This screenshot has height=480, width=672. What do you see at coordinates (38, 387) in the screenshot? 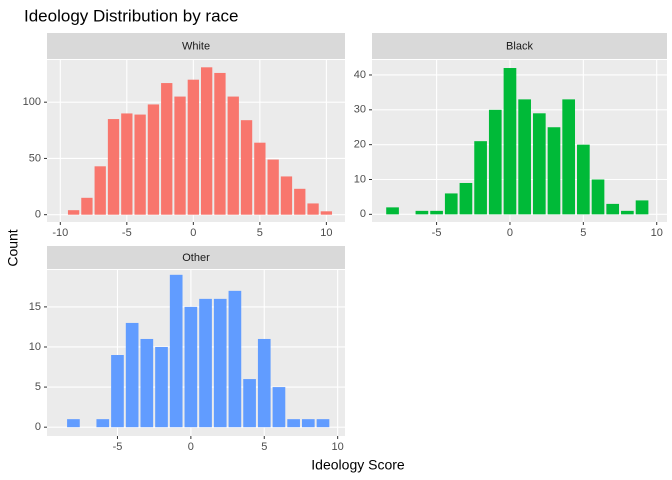
I see `y-tick-label: 5` at bounding box center [38, 387].